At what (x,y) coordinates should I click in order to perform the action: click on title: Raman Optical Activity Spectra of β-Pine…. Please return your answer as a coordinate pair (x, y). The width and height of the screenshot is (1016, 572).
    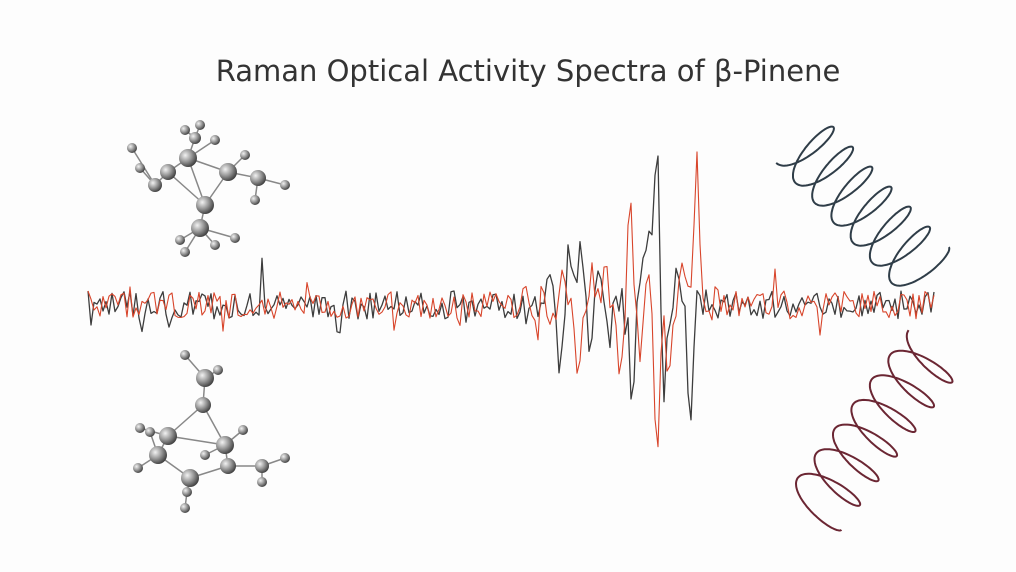
    Looking at the image, I should click on (528, 71).